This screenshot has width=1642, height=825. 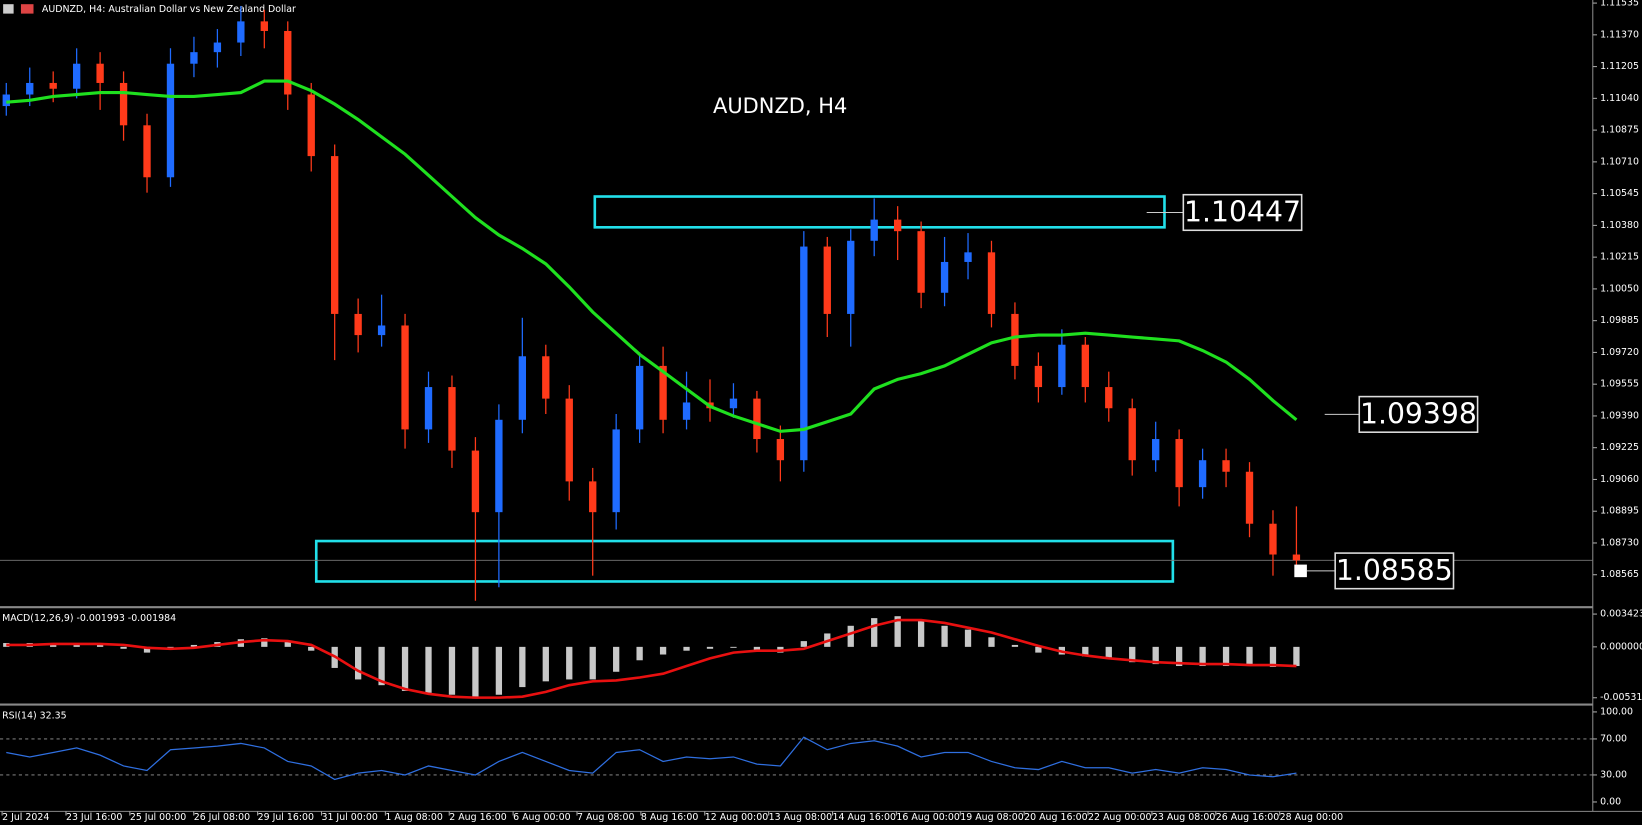 I want to click on y-tick-label: 1.08730, so click(x=1619, y=542).